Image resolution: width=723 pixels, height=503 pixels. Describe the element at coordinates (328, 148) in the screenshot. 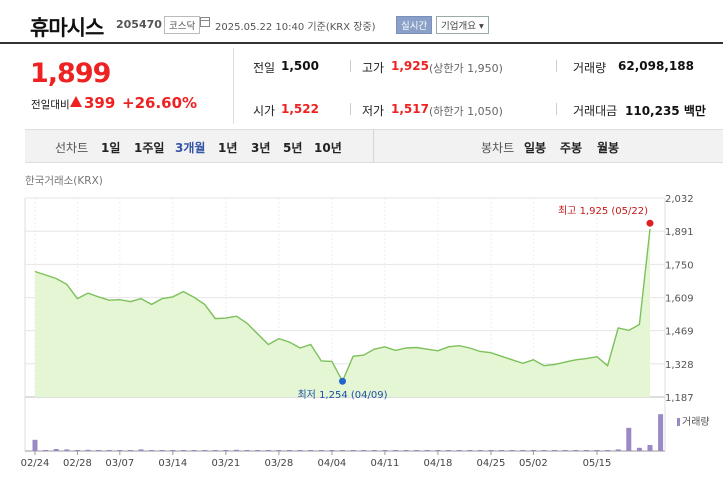

I see `period-10y: 10년` at that location.